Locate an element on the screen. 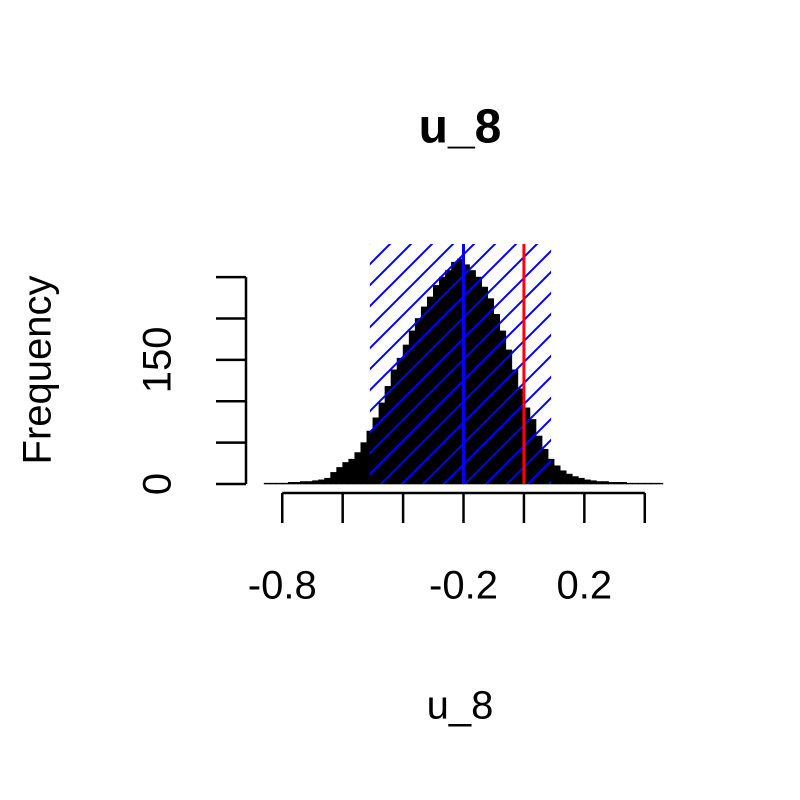 Image resolution: width=800 pixels, height=800 pixels. x-axis-label: u_8 is located at coordinates (460, 706).